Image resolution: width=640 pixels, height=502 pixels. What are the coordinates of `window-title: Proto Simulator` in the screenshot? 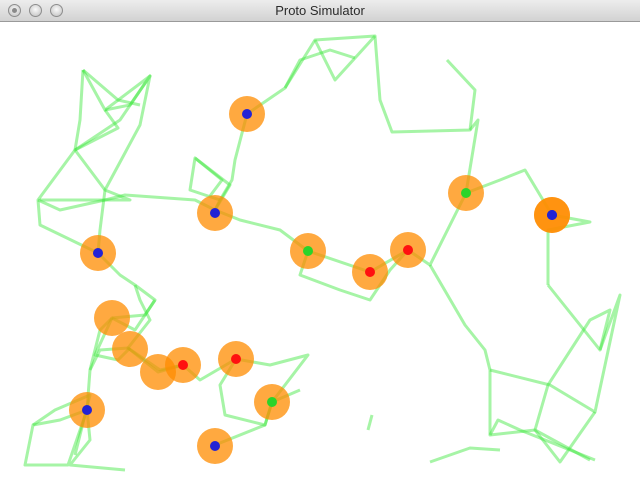 It's located at (320, 10).